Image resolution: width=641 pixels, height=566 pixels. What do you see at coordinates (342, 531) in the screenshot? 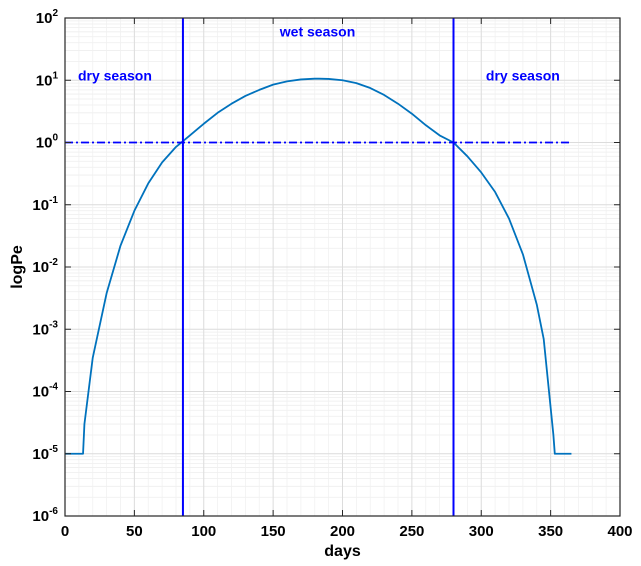
I see `x-tick-label: 200` at bounding box center [342, 531].